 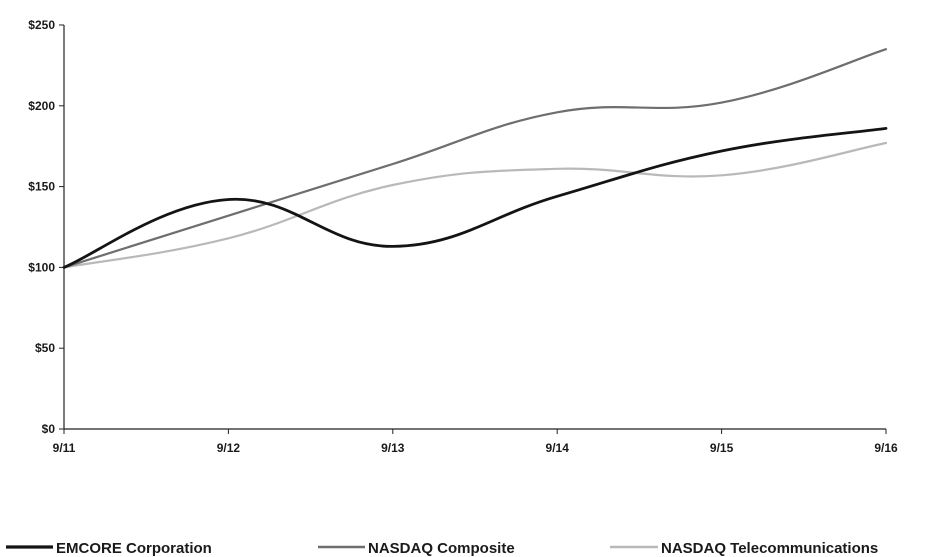 I want to click on x-tick-label: 9/13, so click(x=393, y=448).